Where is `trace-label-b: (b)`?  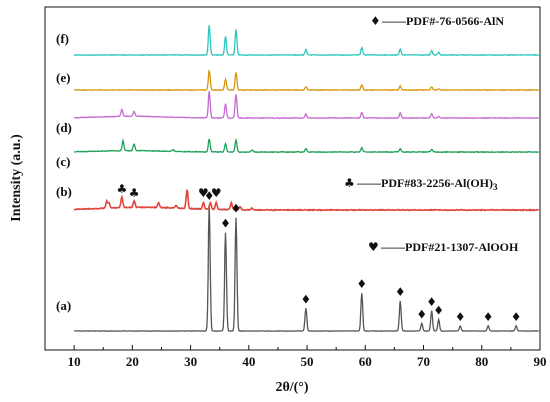 trace-label-b: (b) is located at coordinates (64, 191).